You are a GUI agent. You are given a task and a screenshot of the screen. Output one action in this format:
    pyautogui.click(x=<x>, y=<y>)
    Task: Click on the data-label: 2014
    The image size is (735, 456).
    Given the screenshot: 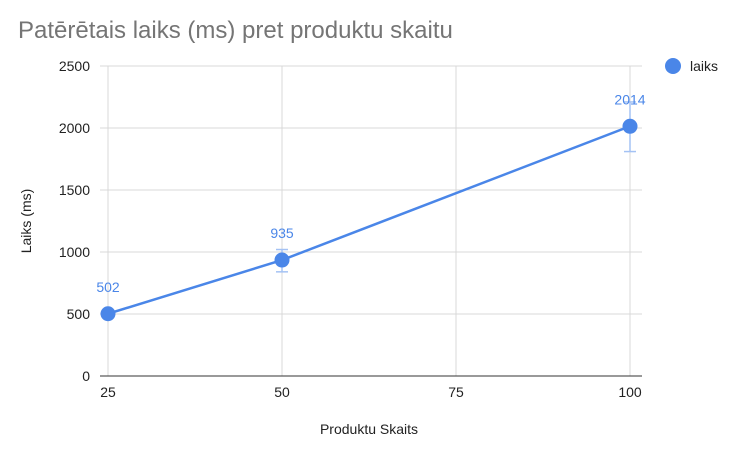 What is the action you would take?
    pyautogui.click(x=629, y=99)
    